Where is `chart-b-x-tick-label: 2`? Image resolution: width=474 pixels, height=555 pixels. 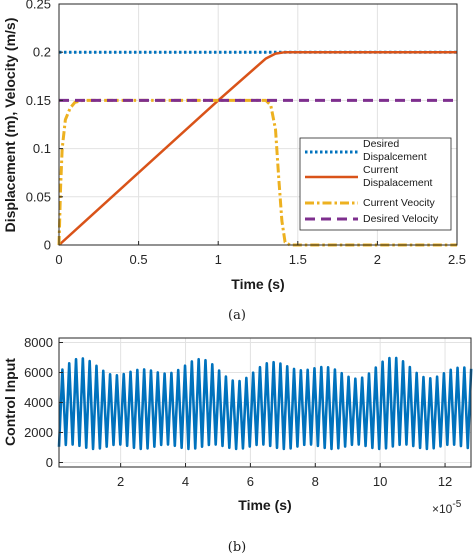 chart-b-x-tick-label: 2 is located at coordinates (120, 481).